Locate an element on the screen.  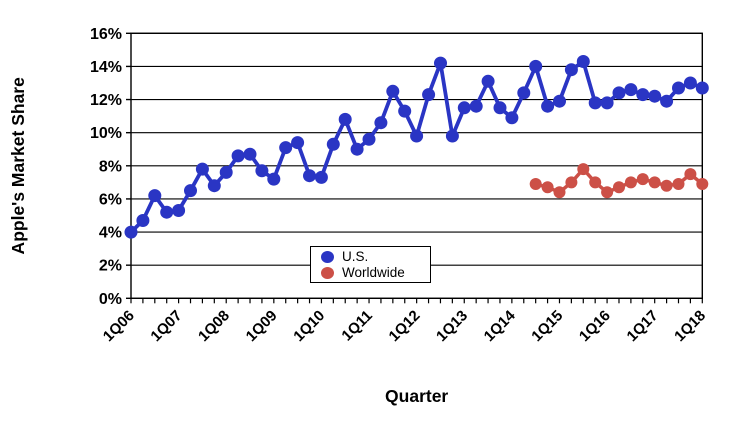
x-axis-title: Quarter is located at coordinates (416, 396).